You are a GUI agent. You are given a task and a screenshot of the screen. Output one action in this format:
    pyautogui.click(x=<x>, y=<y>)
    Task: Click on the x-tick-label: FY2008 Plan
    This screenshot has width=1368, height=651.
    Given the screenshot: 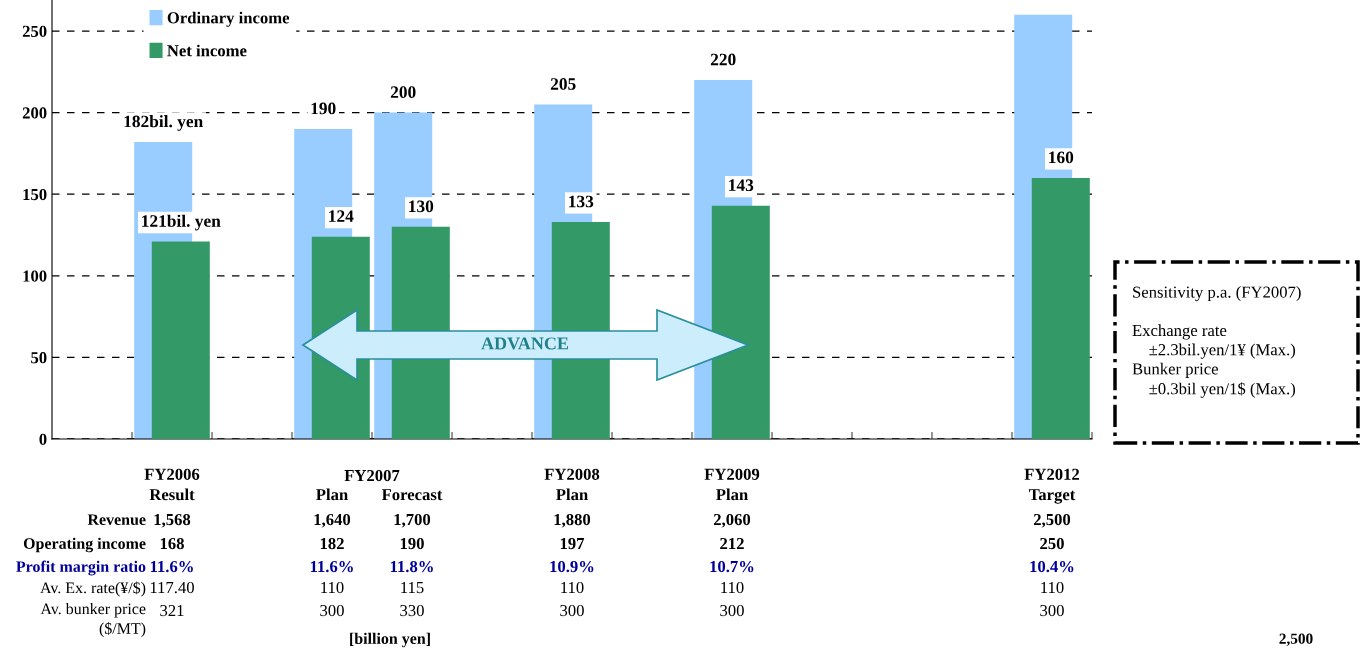 What is the action you would take?
    pyautogui.click(x=572, y=484)
    